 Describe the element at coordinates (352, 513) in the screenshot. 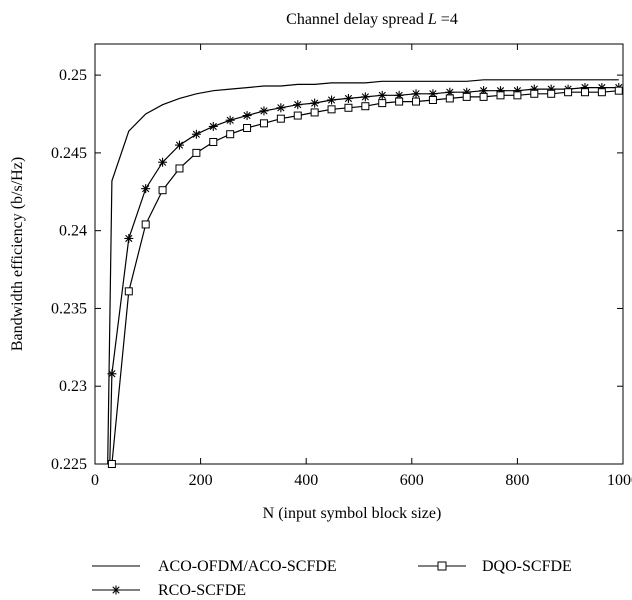

I see `x-axis-title: N (input symbol block size)` at that location.